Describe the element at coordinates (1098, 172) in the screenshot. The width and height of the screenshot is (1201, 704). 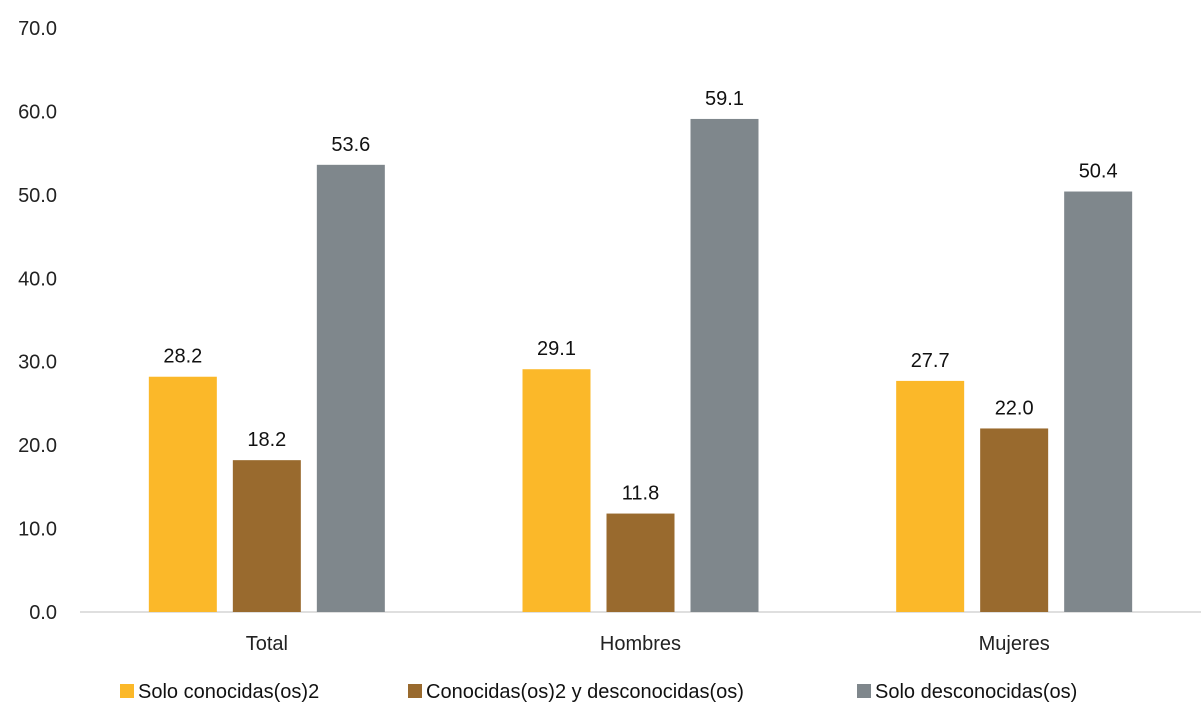
I see `data-label: 50.4` at that location.